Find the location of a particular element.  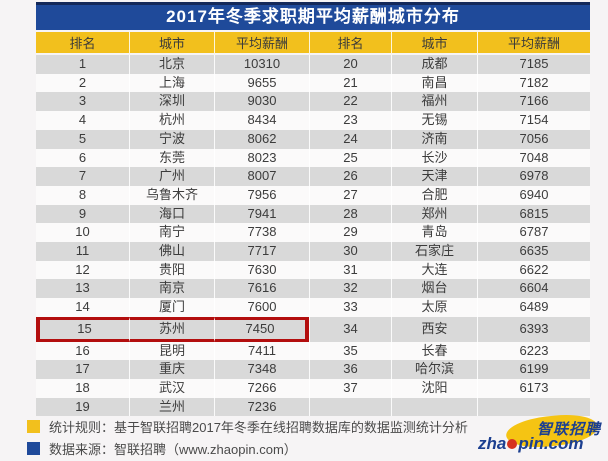

city-cell: 长沙 is located at coordinates (434, 158).